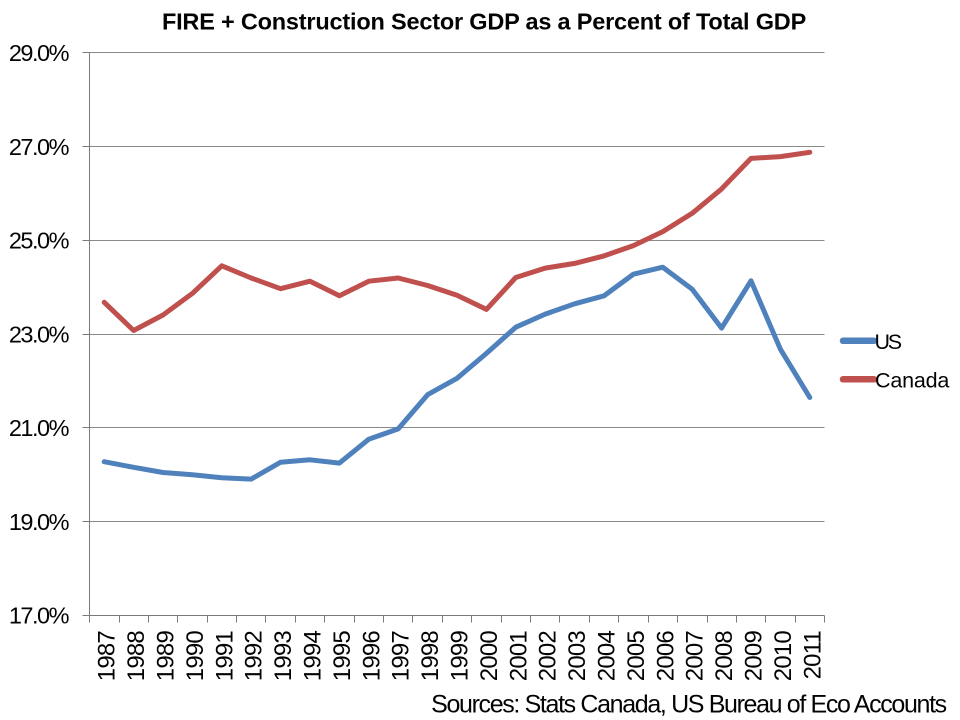 The width and height of the screenshot is (960, 720). What do you see at coordinates (460, 656) in the screenshot?
I see `svg-text: 1999` at bounding box center [460, 656].